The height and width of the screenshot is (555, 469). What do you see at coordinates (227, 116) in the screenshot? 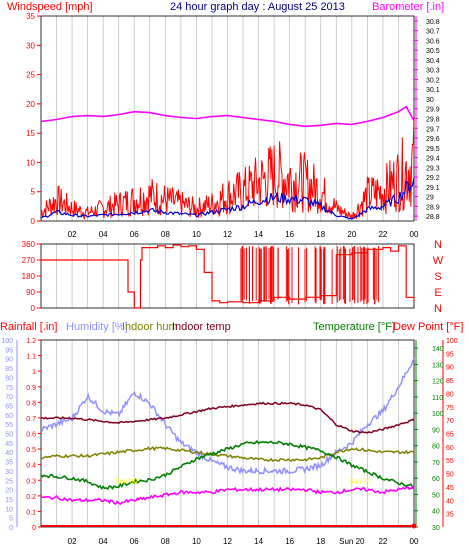
I see `barometer-line` at bounding box center [227, 116].